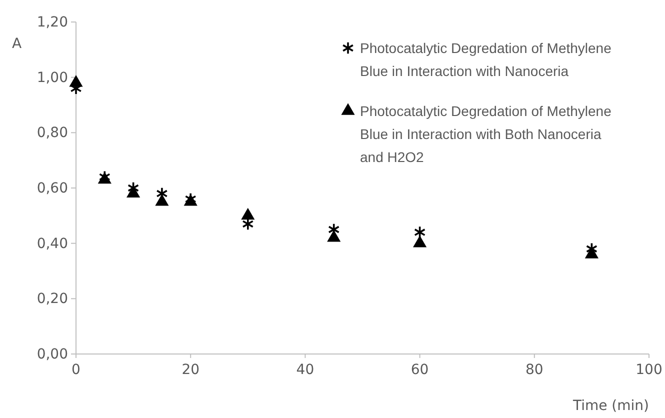  Describe the element at coordinates (610, 406) in the screenshot. I see `x-axis-title: Time (min)` at that location.